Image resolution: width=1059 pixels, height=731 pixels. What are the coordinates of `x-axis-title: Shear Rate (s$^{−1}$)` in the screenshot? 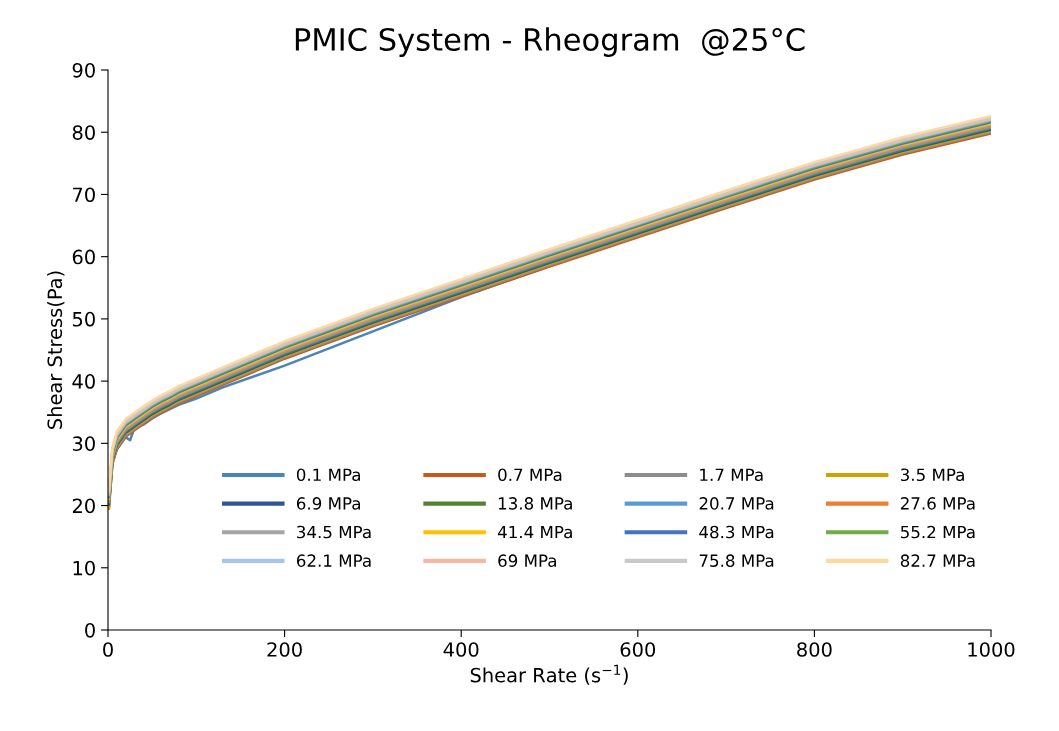 It's located at (549, 674).